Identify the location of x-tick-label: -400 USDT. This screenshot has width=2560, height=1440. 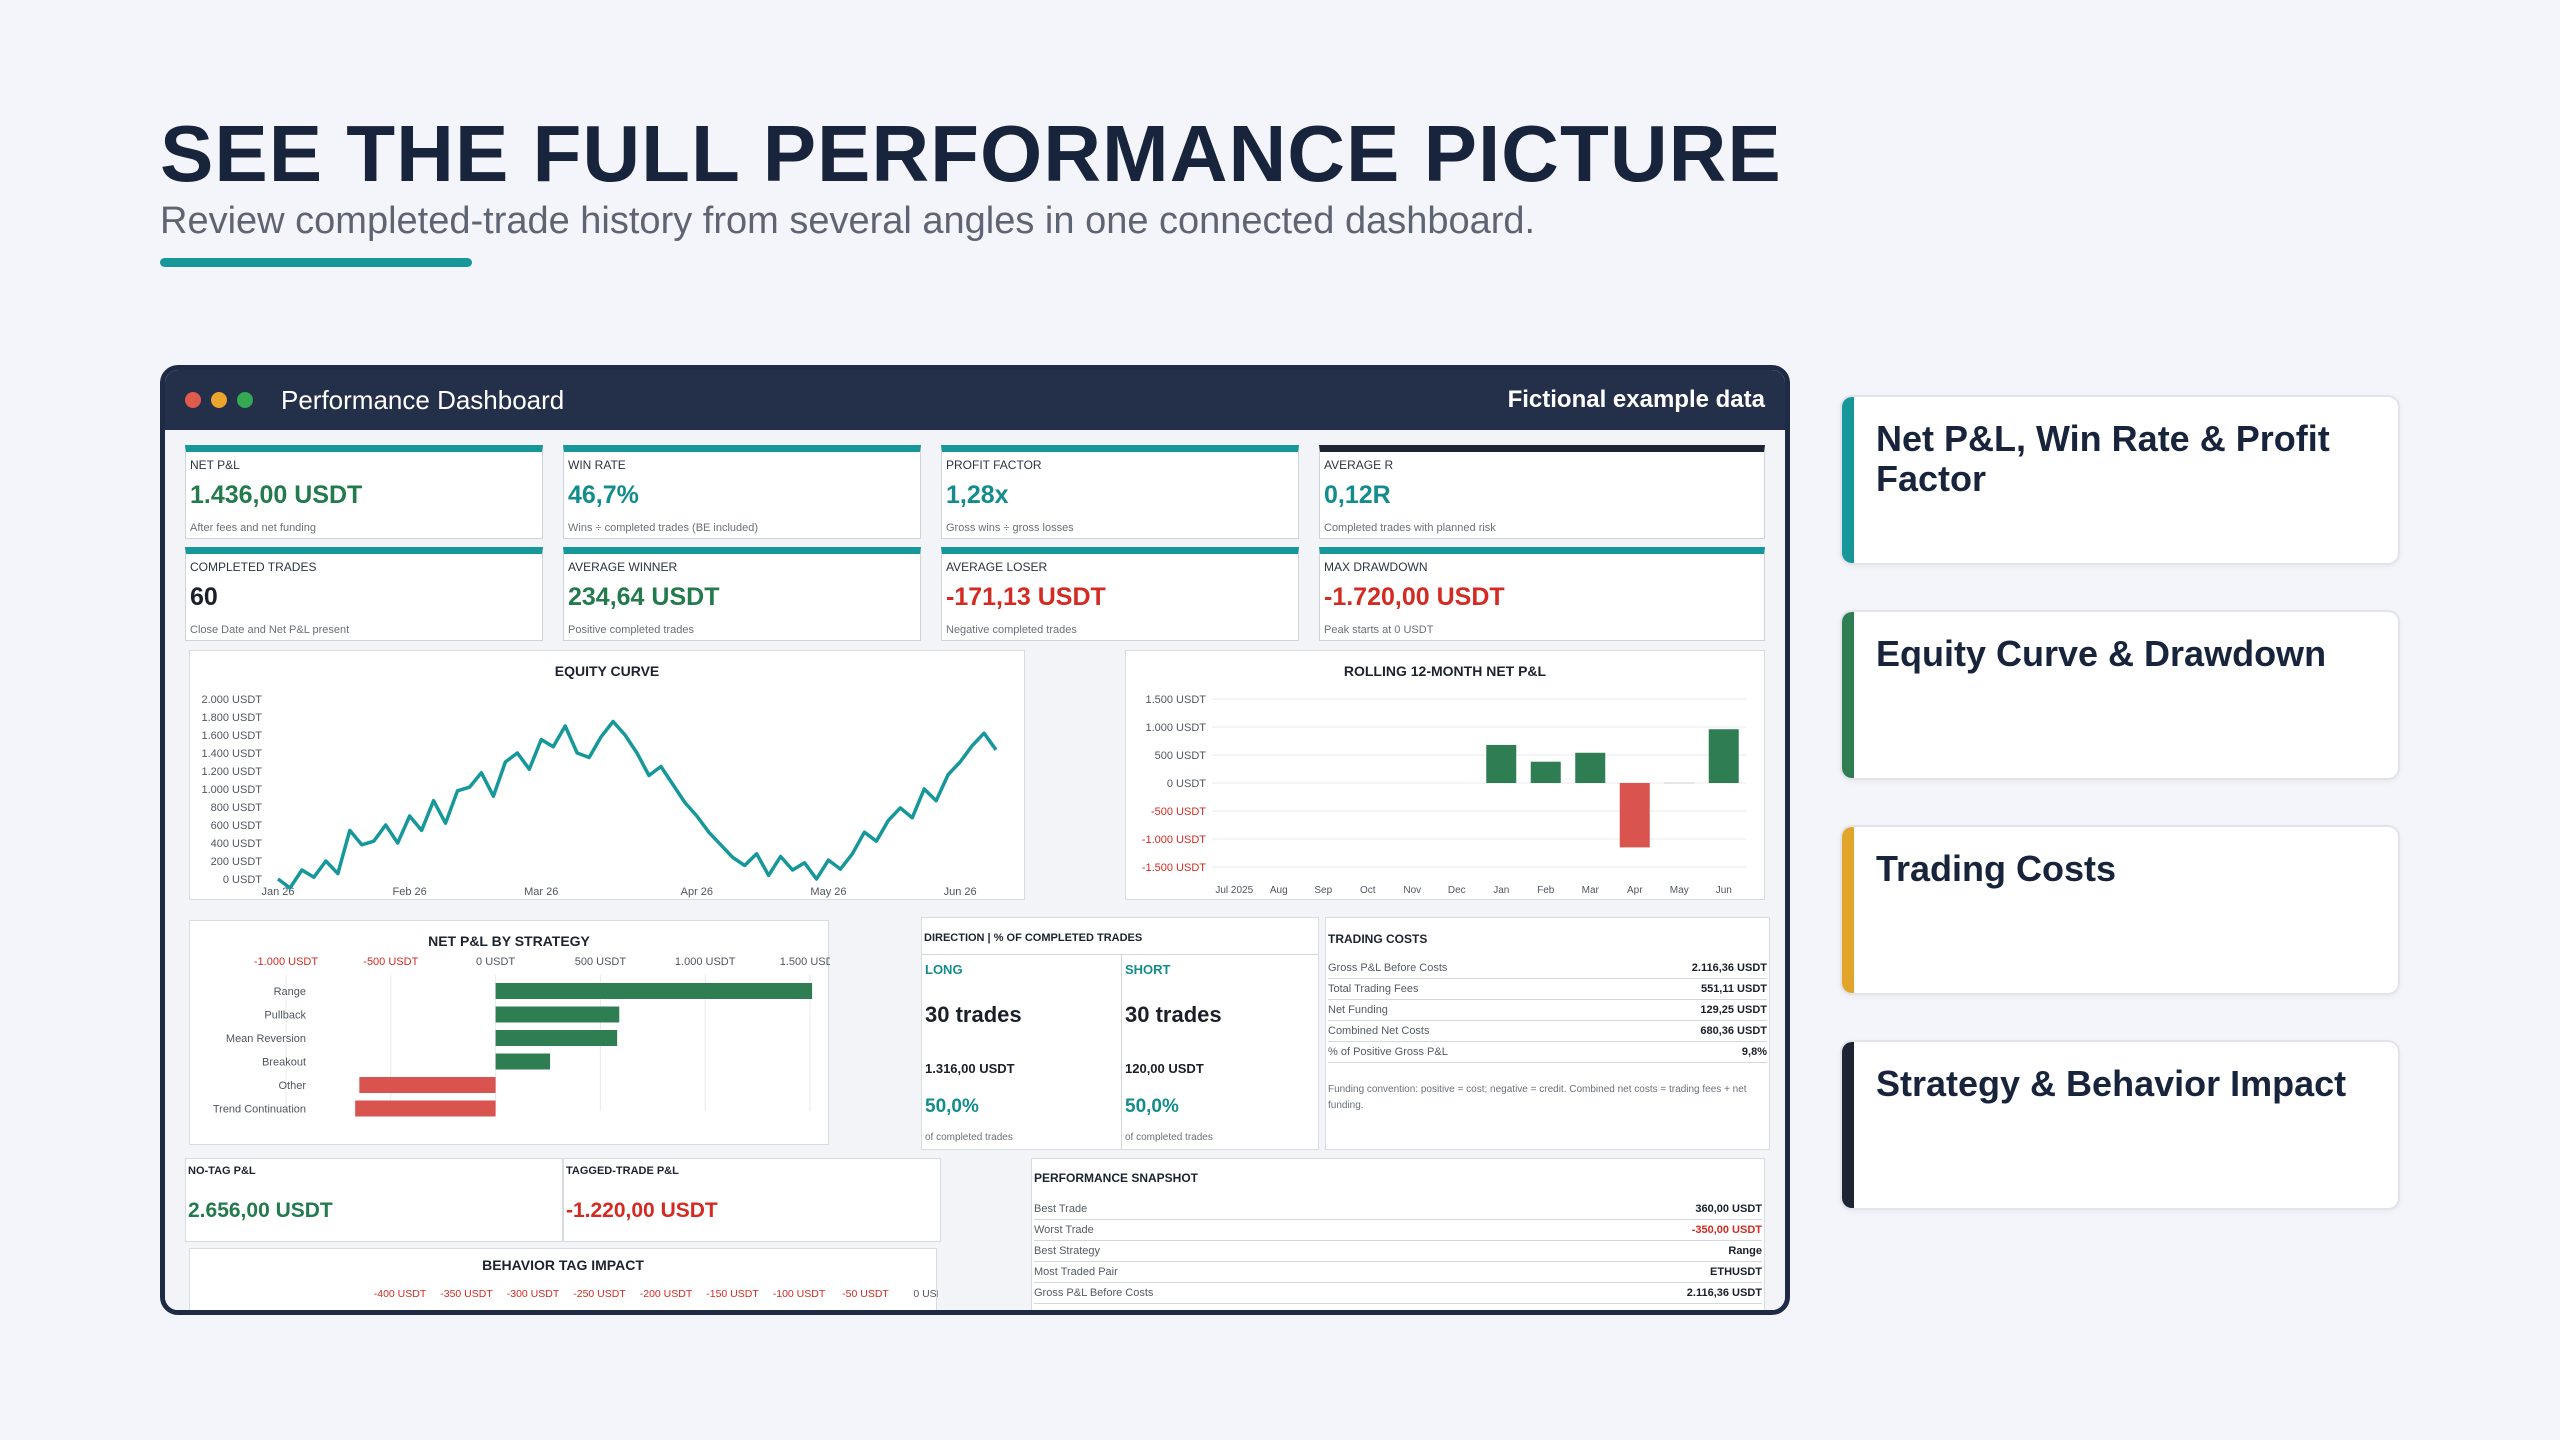
(400, 1294).